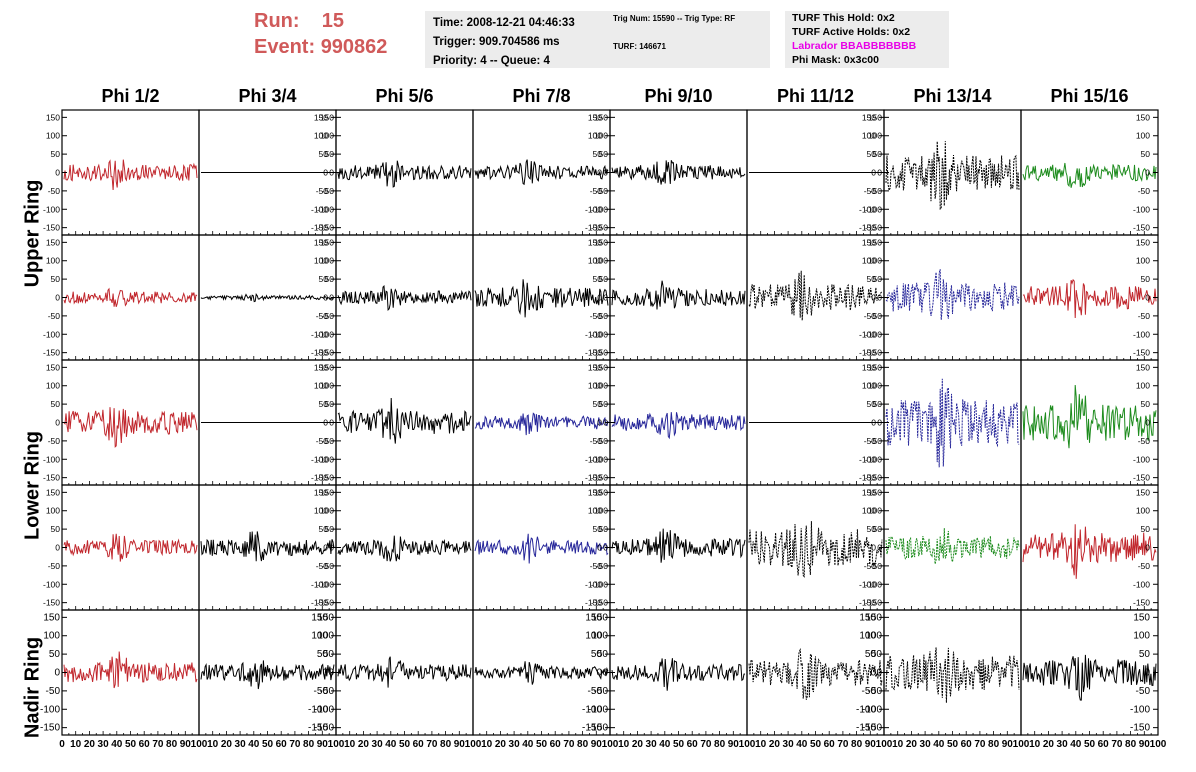 This screenshot has height=772, width=1196. What do you see at coordinates (851, 32) in the screenshot?
I see `turf-active-holds-text: TURF Active Holds: 0x2` at bounding box center [851, 32].